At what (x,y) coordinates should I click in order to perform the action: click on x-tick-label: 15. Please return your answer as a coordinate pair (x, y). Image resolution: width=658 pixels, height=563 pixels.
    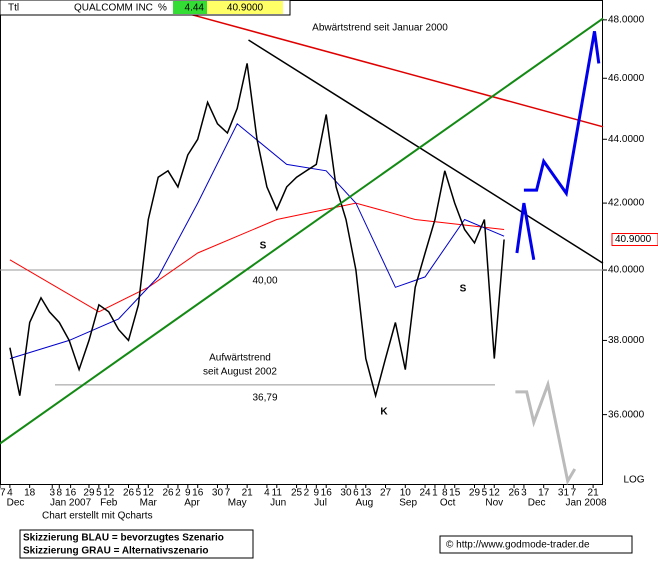
    Looking at the image, I should click on (455, 493).